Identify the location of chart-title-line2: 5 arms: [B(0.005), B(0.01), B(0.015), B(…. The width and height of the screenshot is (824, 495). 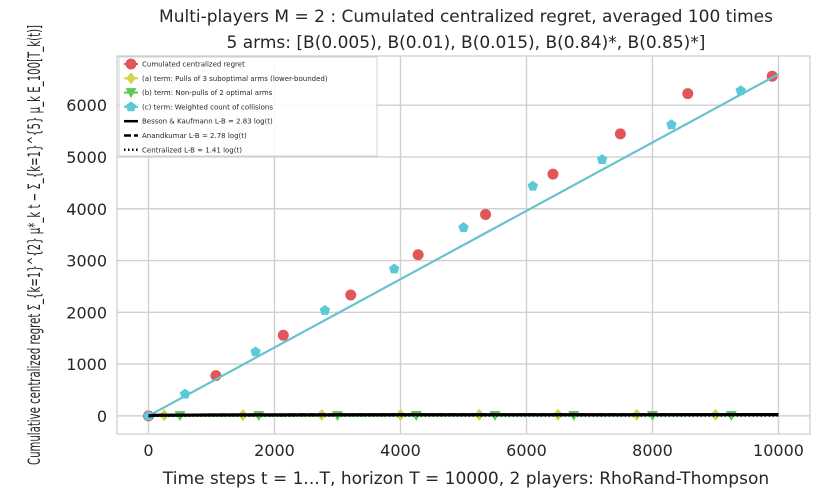
(466, 43).